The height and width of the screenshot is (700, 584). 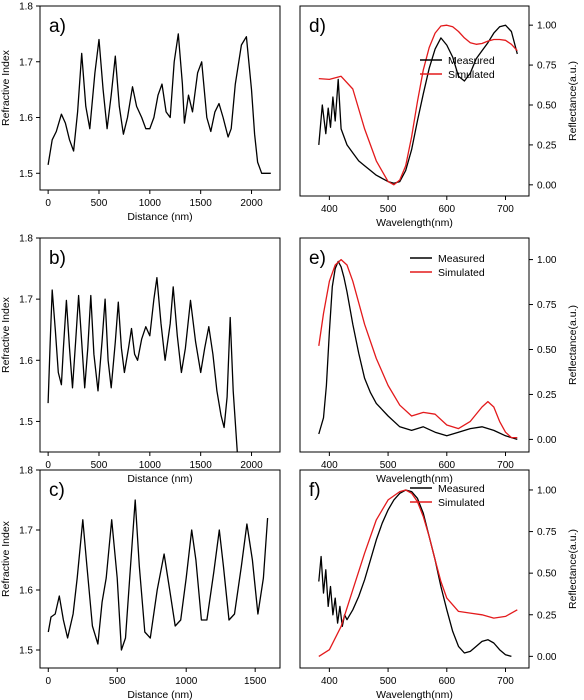 What do you see at coordinates (317, 26) in the screenshot?
I see `panel-label: d)` at bounding box center [317, 26].